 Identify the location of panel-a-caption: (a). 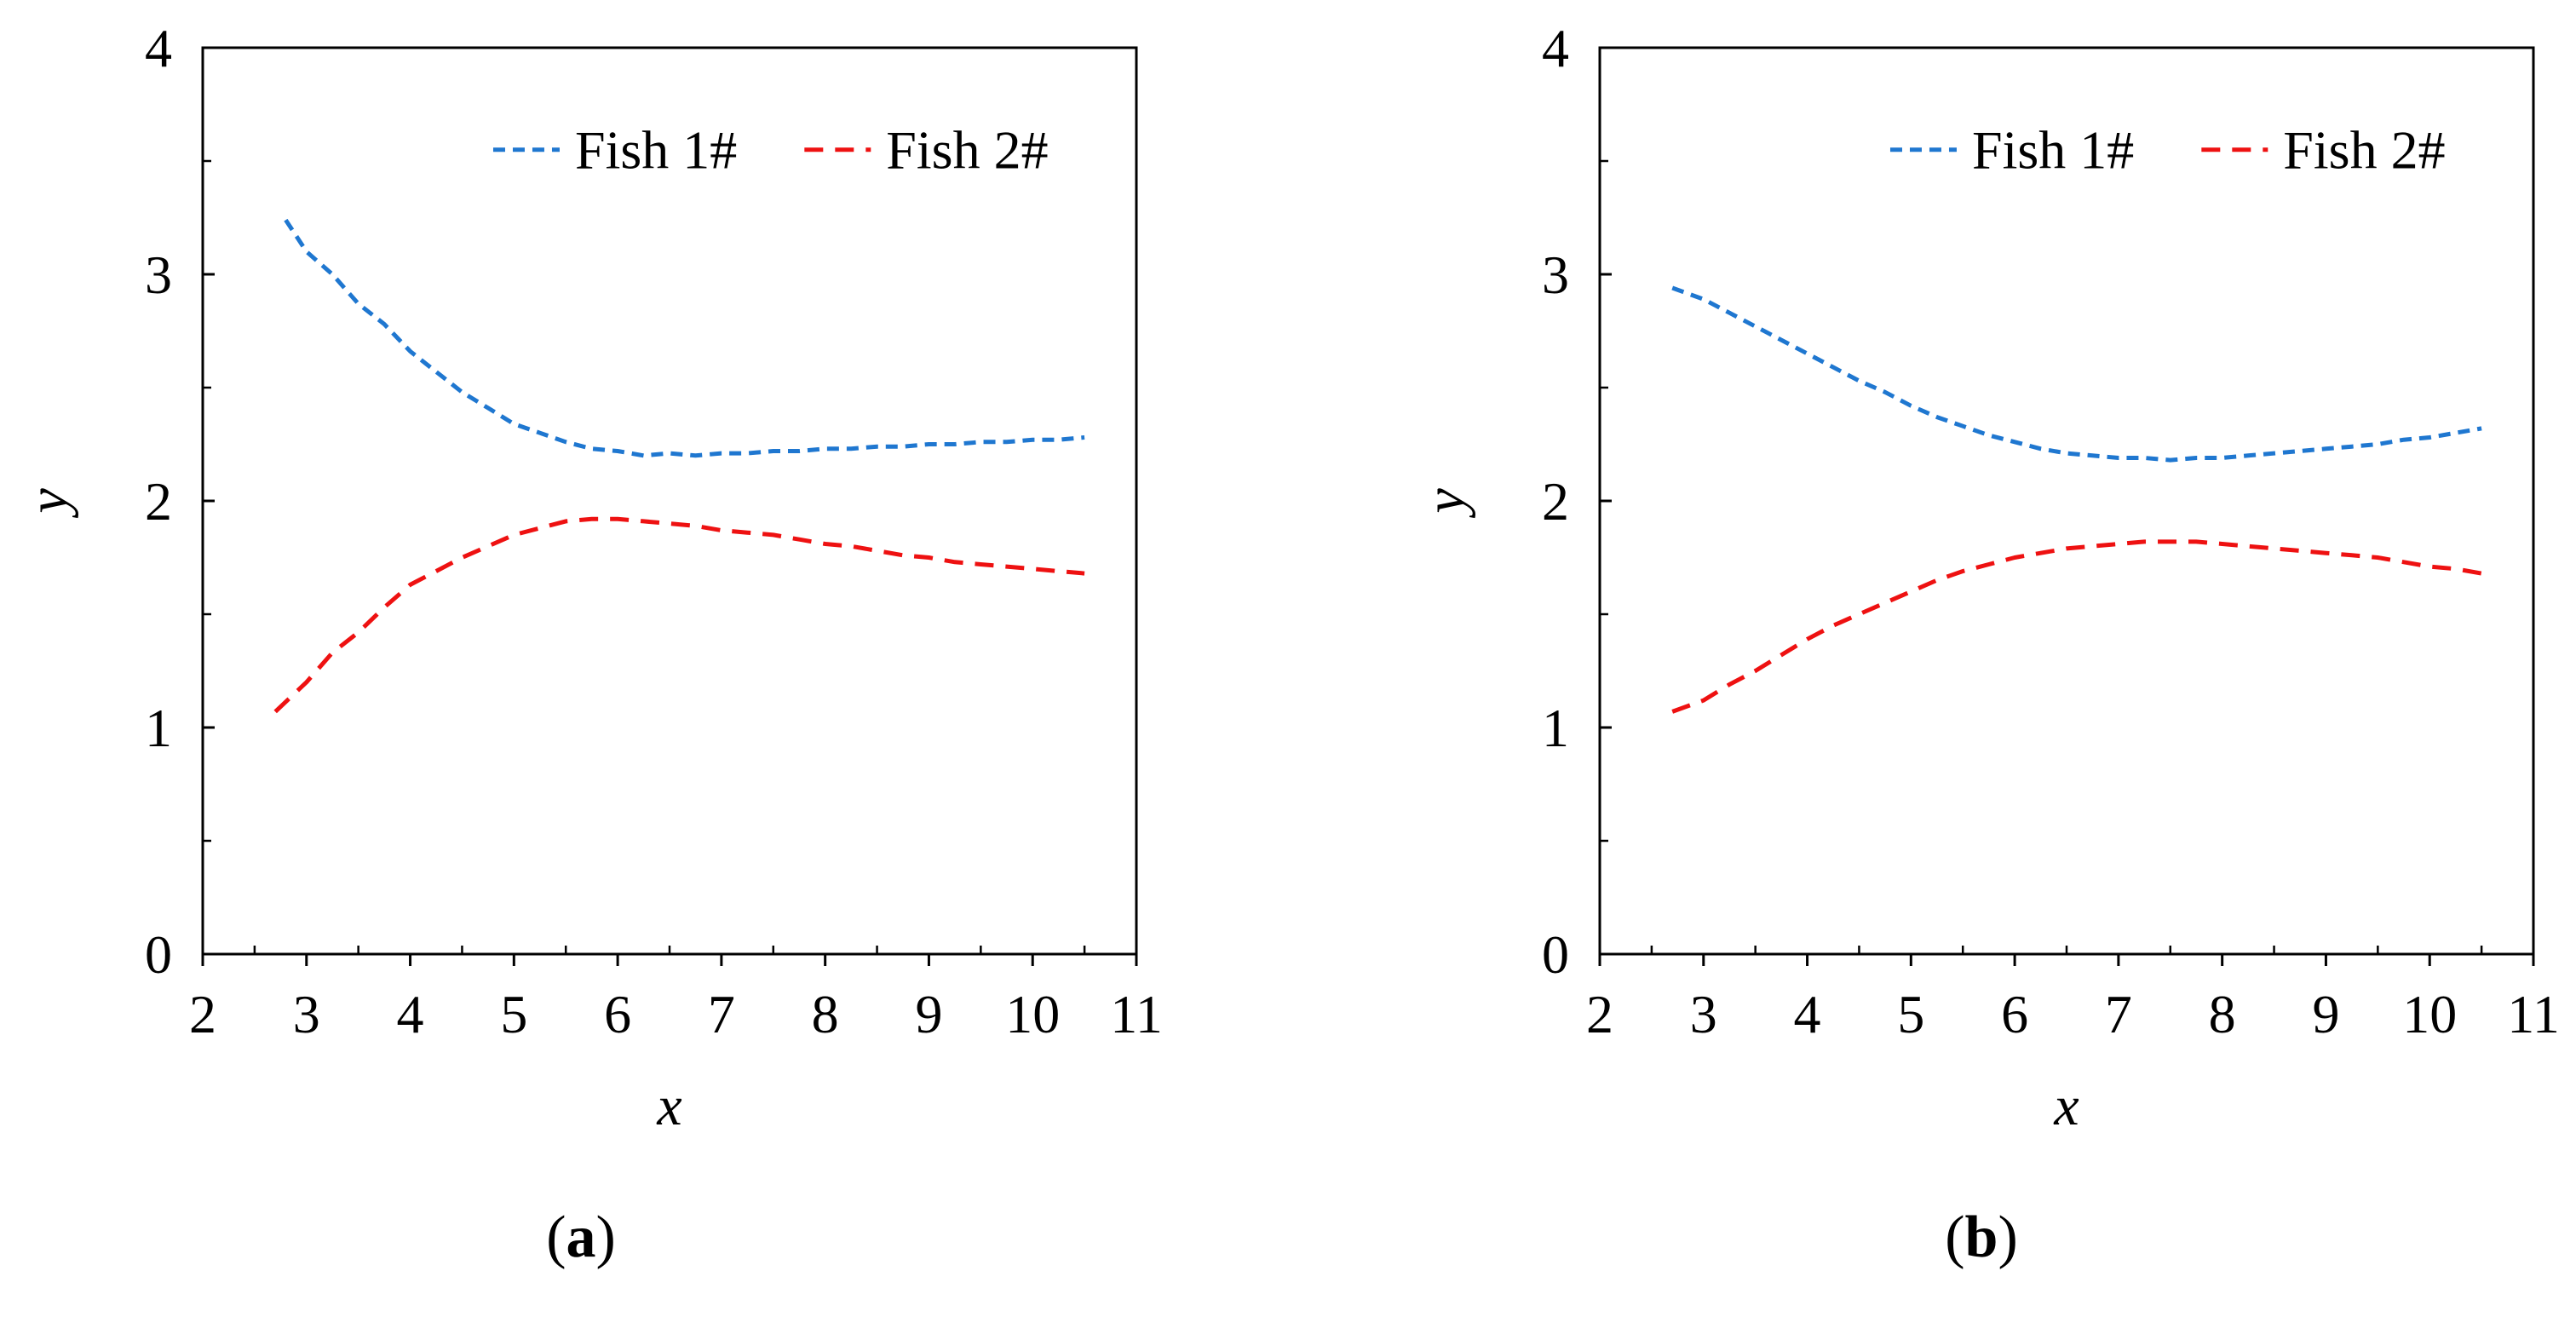
(581, 1238).